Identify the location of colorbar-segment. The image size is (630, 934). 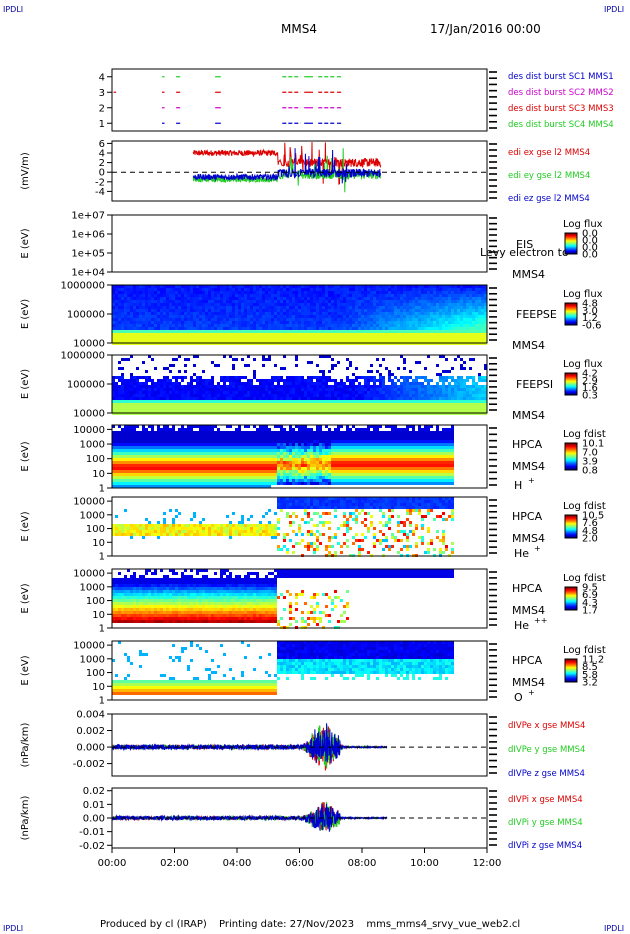
(571, 234).